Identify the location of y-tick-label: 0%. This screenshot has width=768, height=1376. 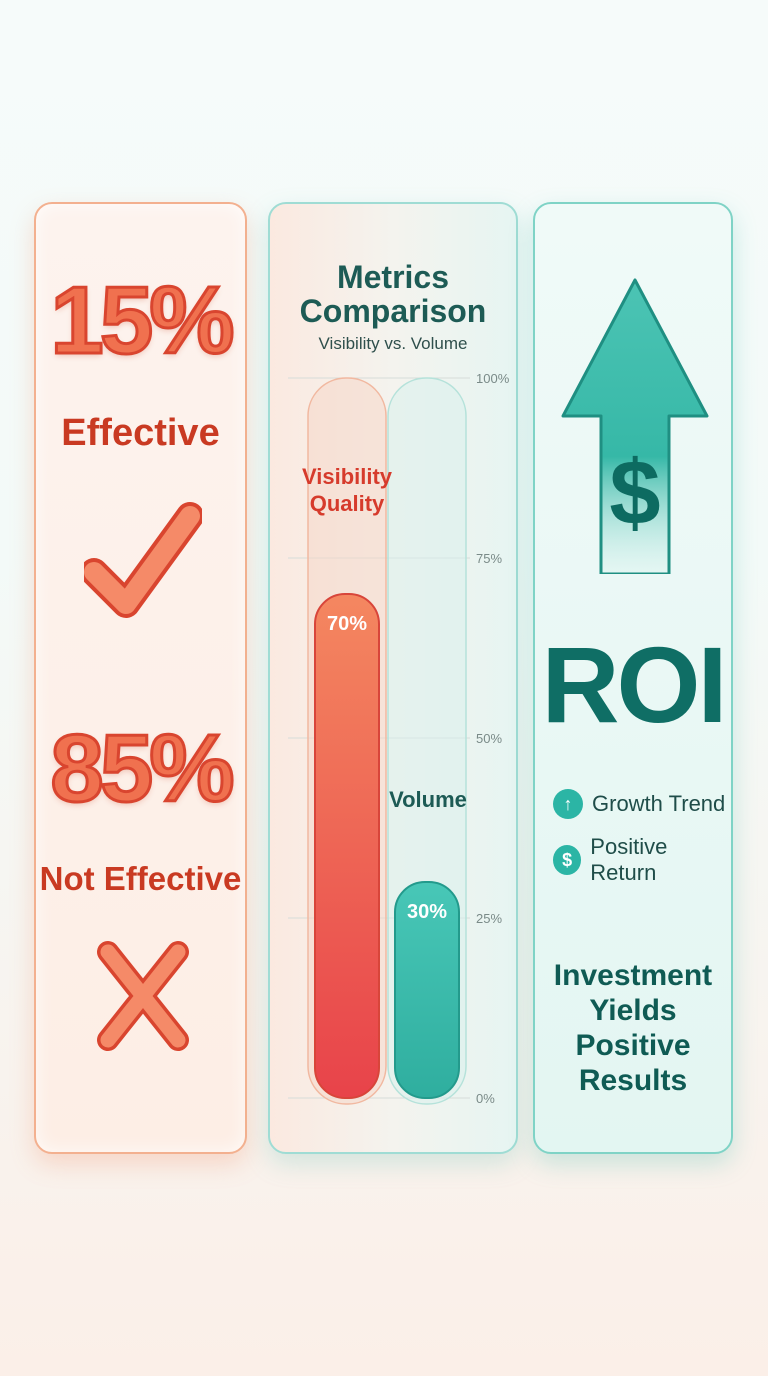
(485, 1098).